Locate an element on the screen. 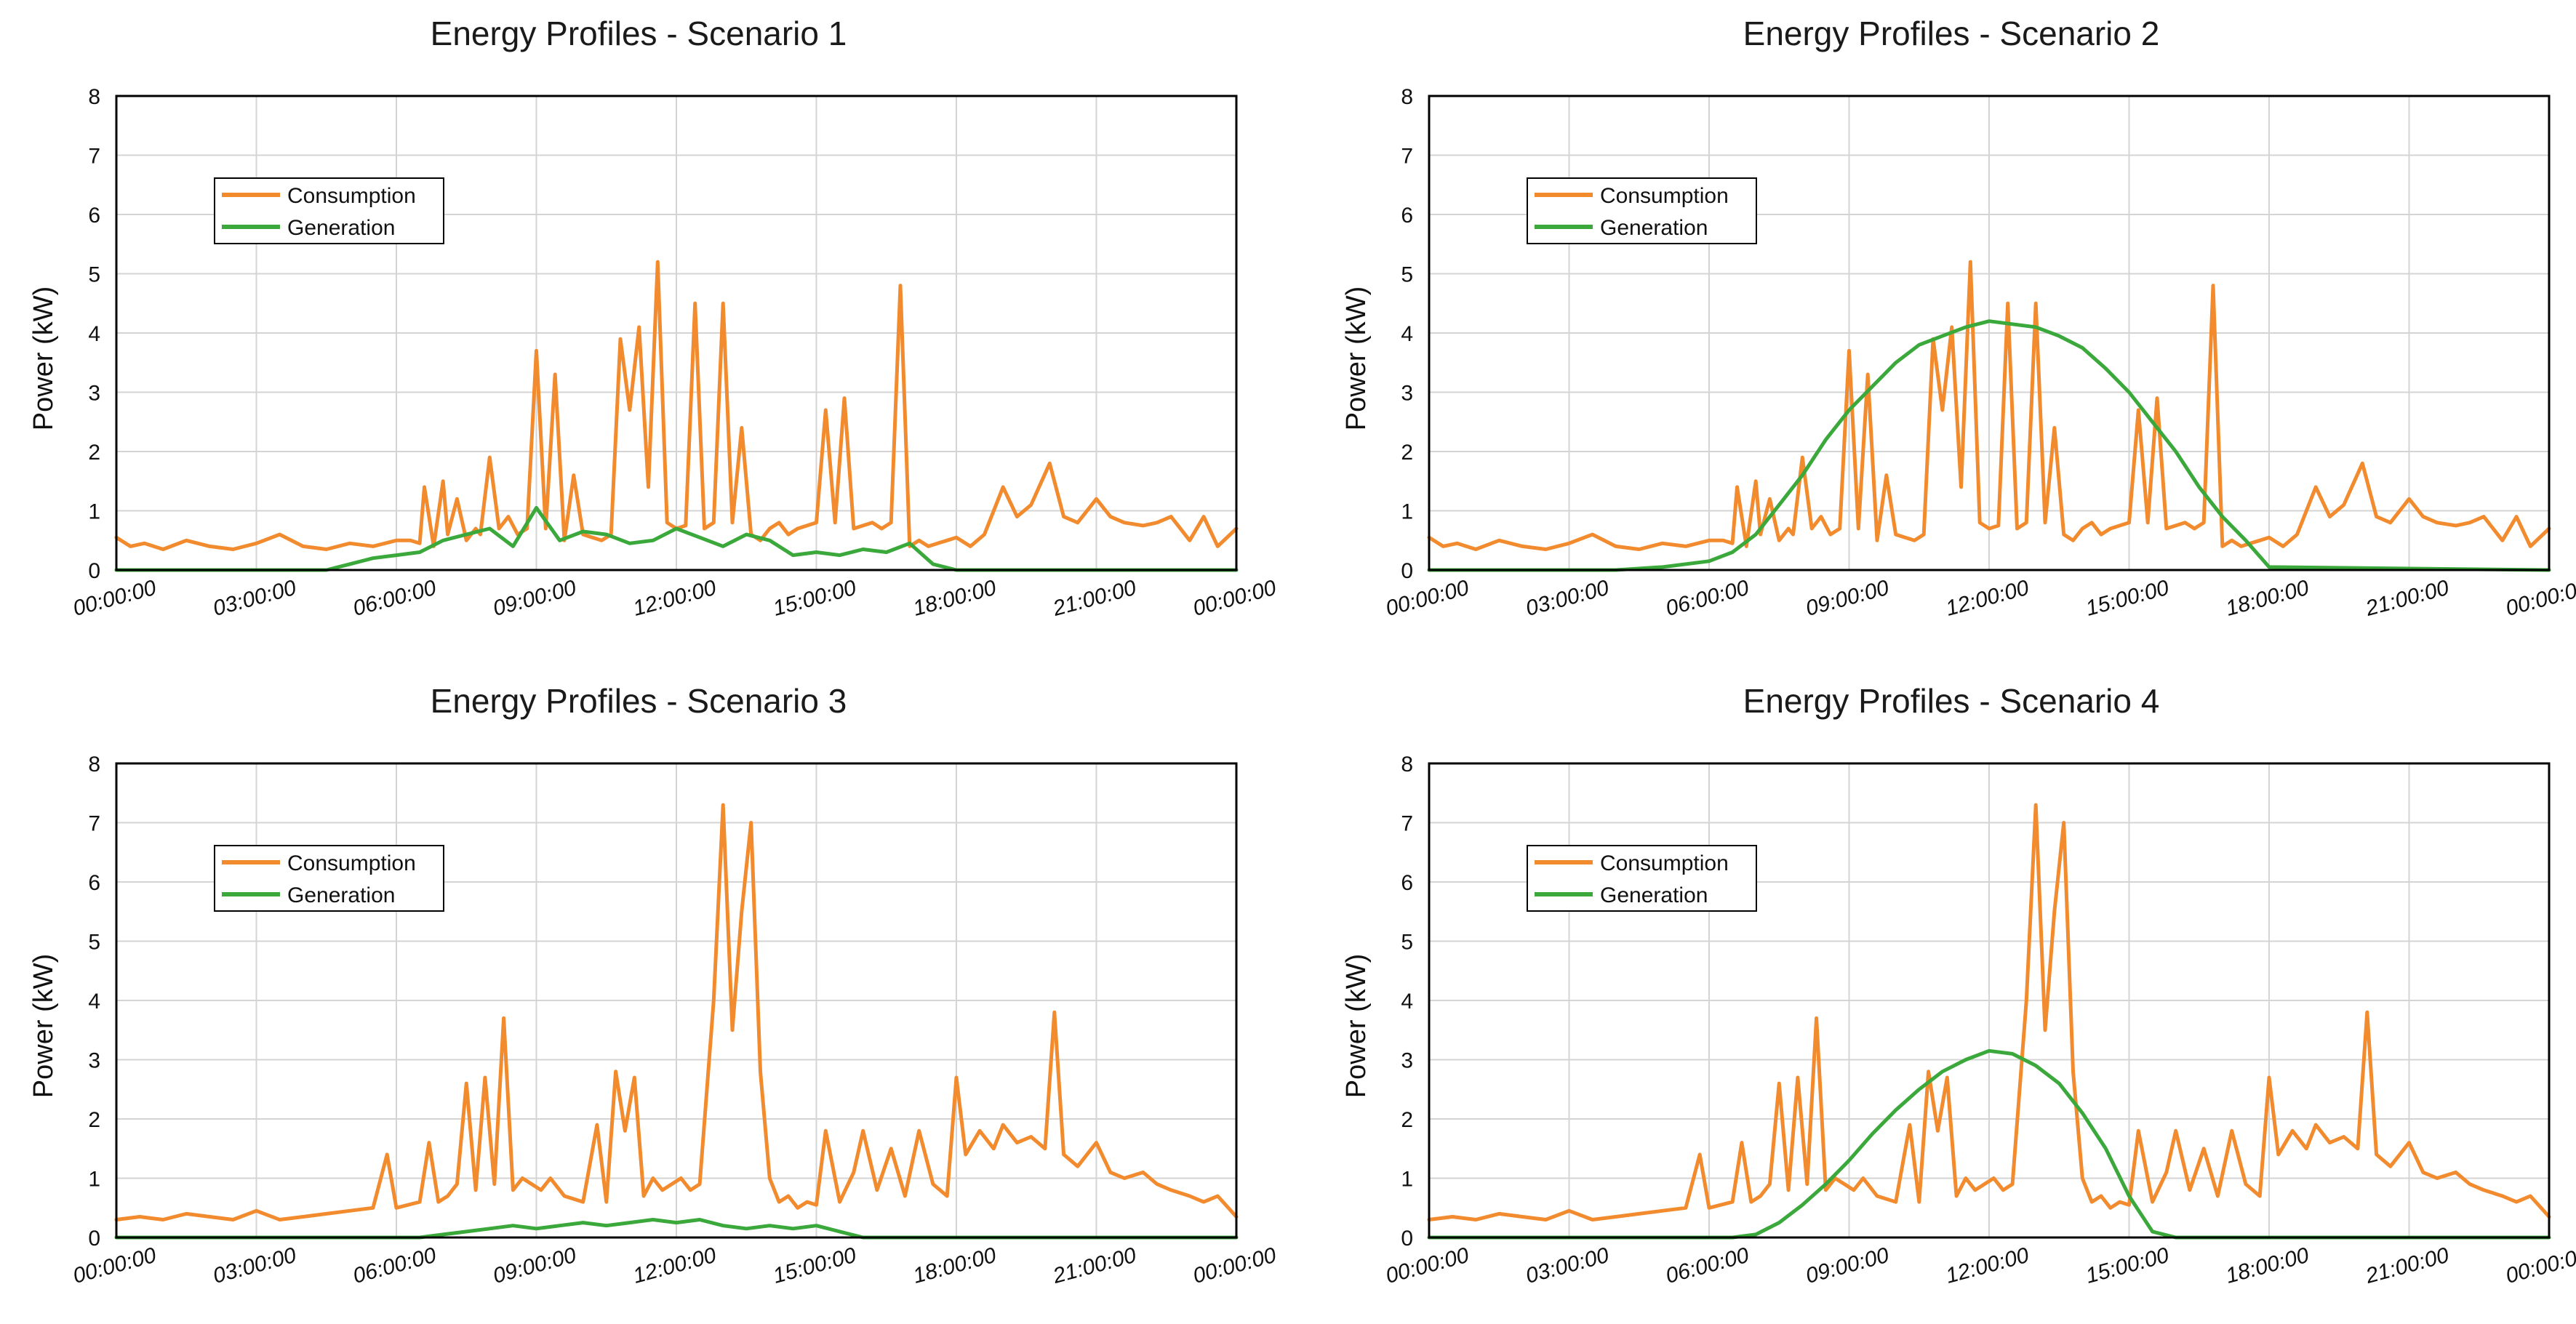 The width and height of the screenshot is (2576, 1324). chart-title: Energy Profiles - Scenario 2 is located at coordinates (1951, 33).